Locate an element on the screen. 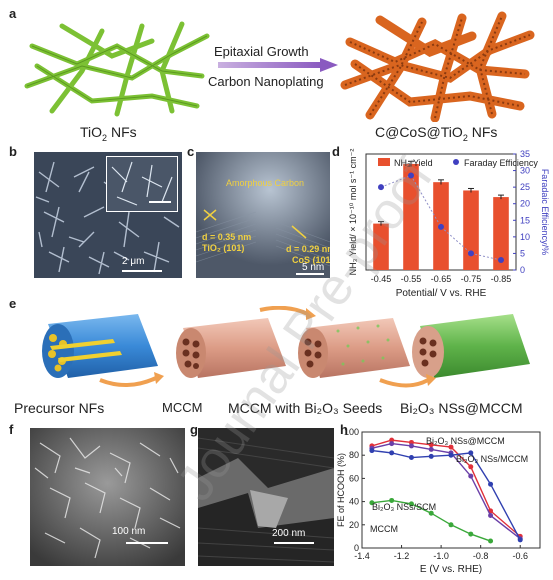  legend-swatch-fe is located at coordinates (456, 162).